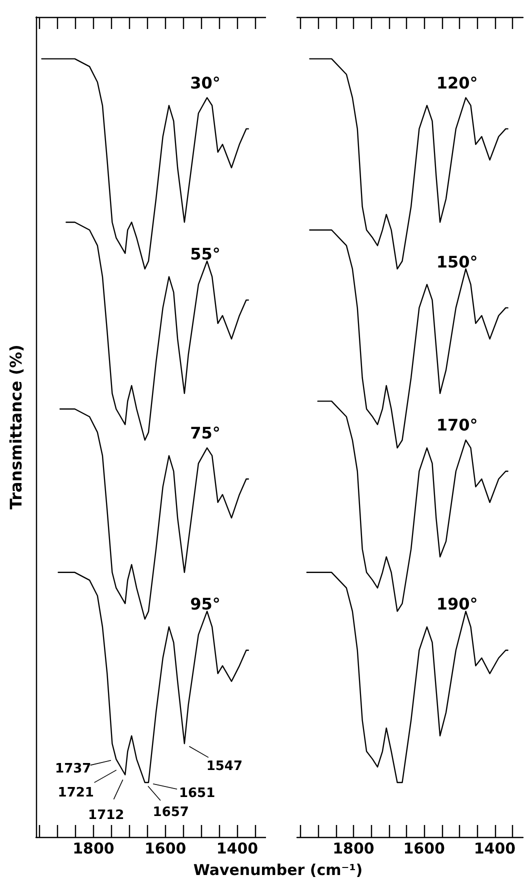 Image resolution: width=526 pixels, height=881 pixels. I want to click on annotation: 1721, so click(76, 792).